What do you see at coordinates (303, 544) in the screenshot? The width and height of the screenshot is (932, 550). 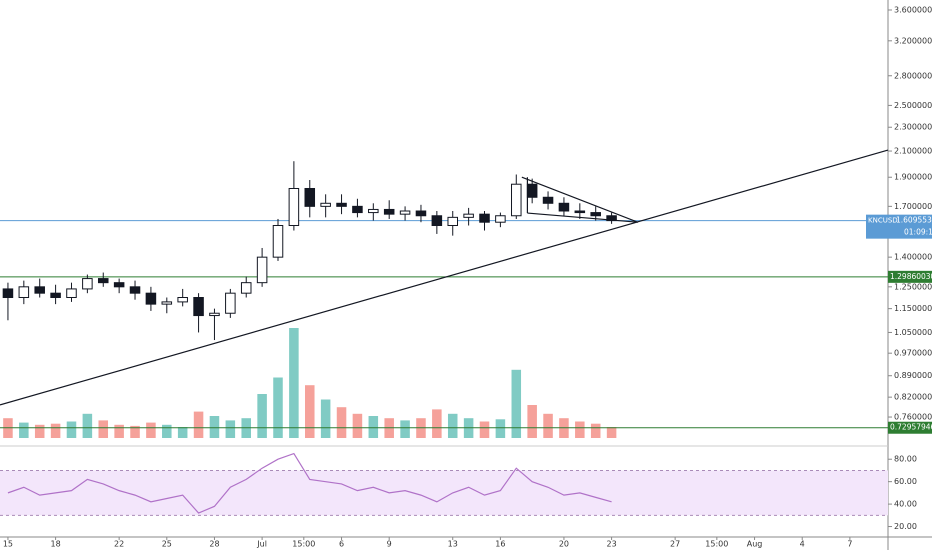 I see `x-tick-label: 15:00` at bounding box center [303, 544].